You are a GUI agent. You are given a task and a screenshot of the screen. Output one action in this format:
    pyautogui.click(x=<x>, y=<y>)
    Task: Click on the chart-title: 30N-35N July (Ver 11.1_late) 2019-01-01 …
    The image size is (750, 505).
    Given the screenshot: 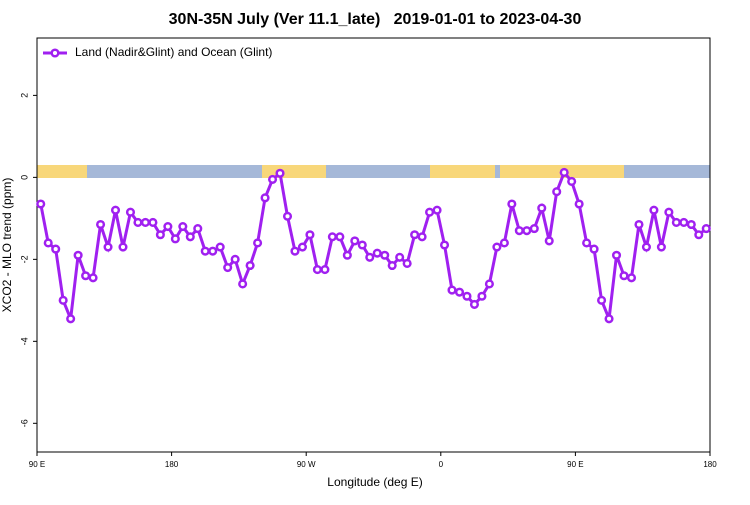 What is the action you would take?
    pyautogui.click(x=375, y=19)
    